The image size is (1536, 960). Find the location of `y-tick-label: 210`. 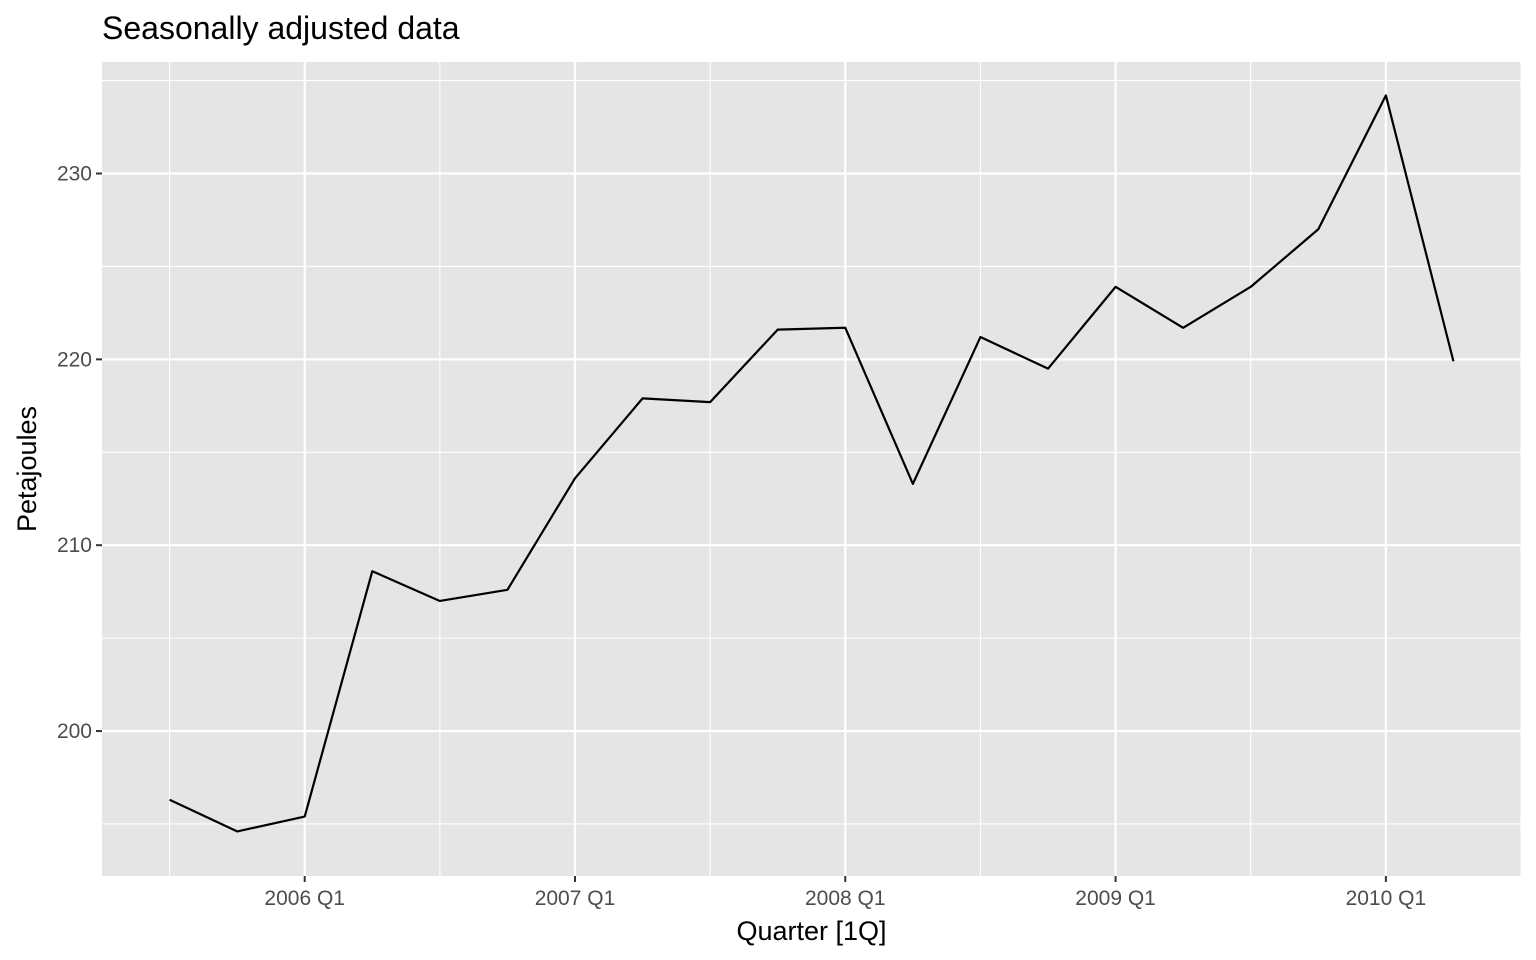

y-tick-label: 210 is located at coordinates (74, 545).